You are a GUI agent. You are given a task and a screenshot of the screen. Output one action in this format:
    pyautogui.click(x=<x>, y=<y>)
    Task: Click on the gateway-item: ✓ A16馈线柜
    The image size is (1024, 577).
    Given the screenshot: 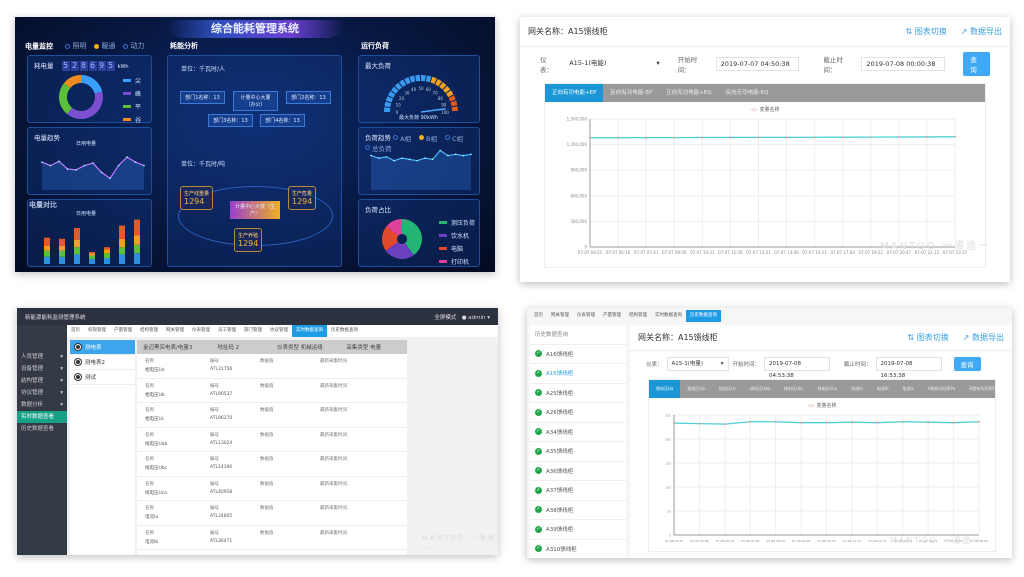 What is the action you would take?
    pyautogui.click(x=578, y=354)
    